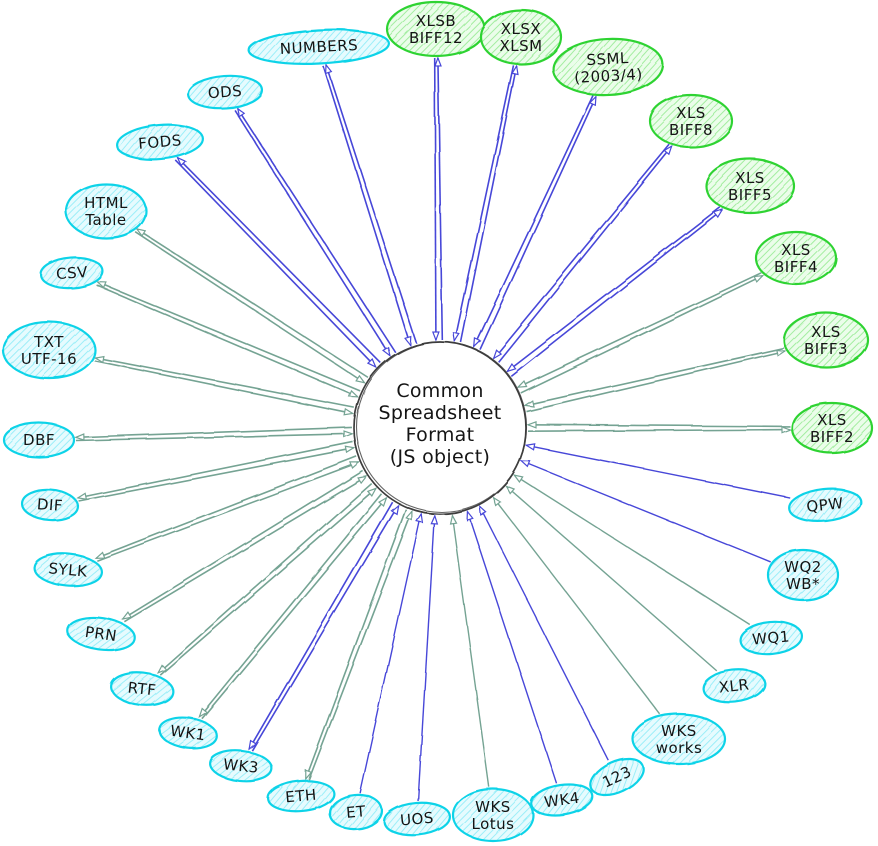  I want to click on node-label-ssml-2003-4: SSML(2003/4), so click(608, 67).